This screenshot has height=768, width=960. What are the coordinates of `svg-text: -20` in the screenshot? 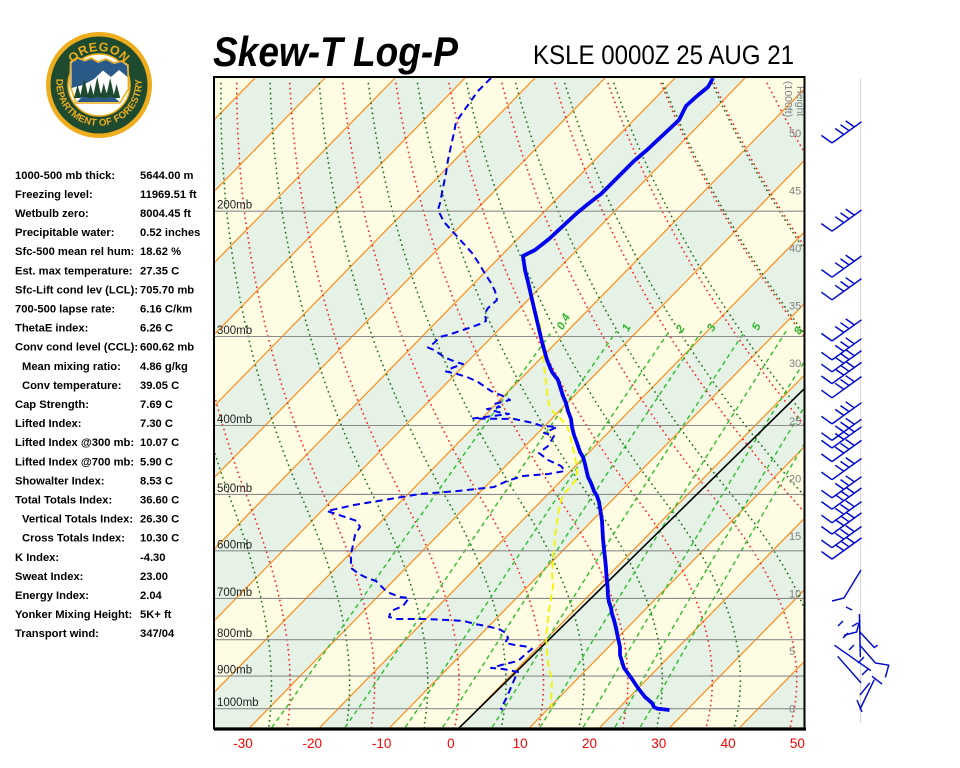 It's located at (313, 743).